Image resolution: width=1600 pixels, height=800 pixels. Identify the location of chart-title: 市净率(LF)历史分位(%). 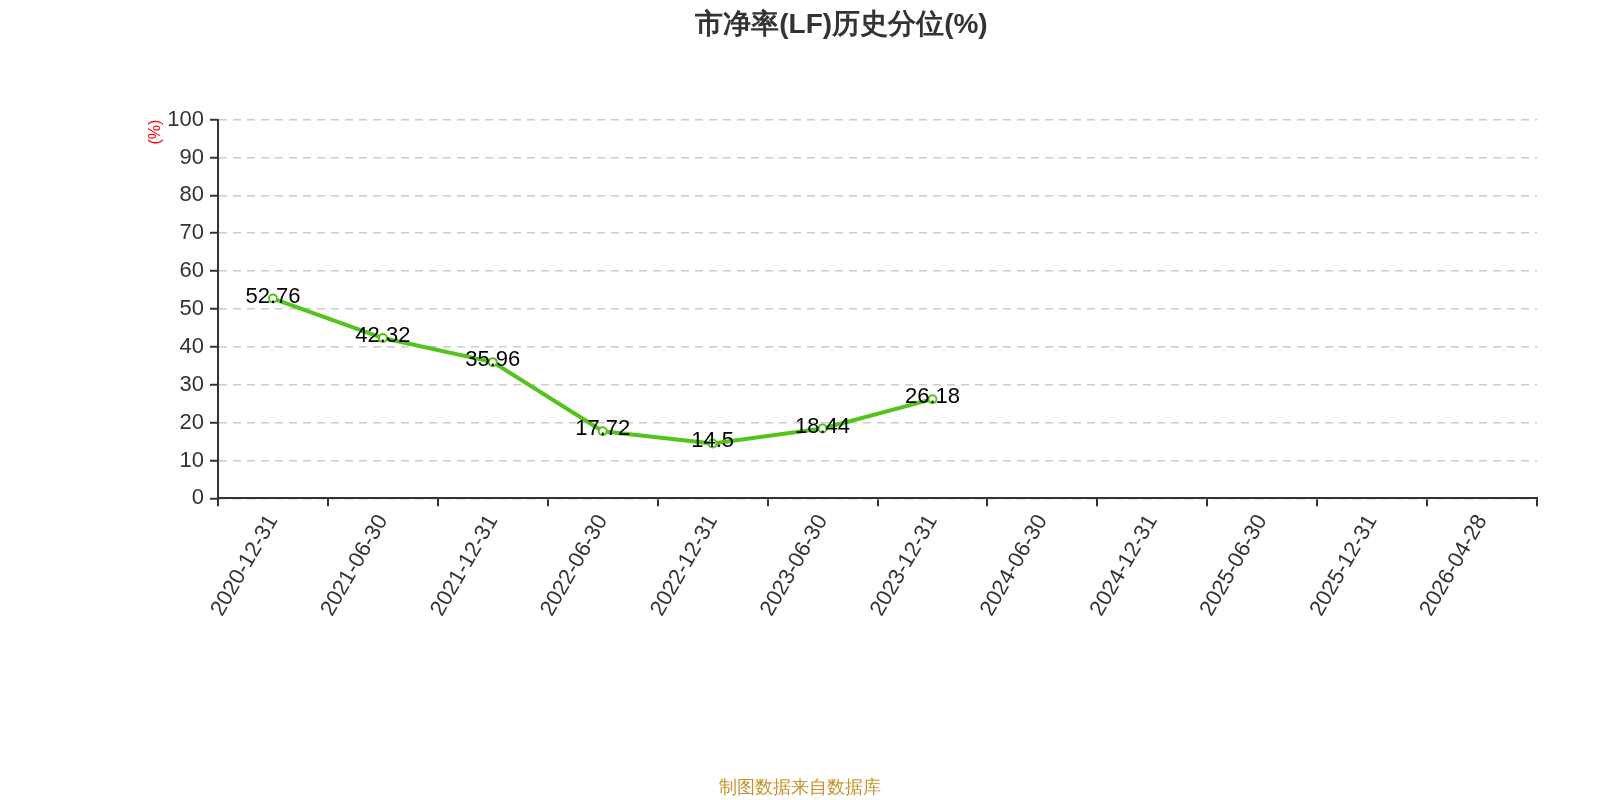
(841, 23).